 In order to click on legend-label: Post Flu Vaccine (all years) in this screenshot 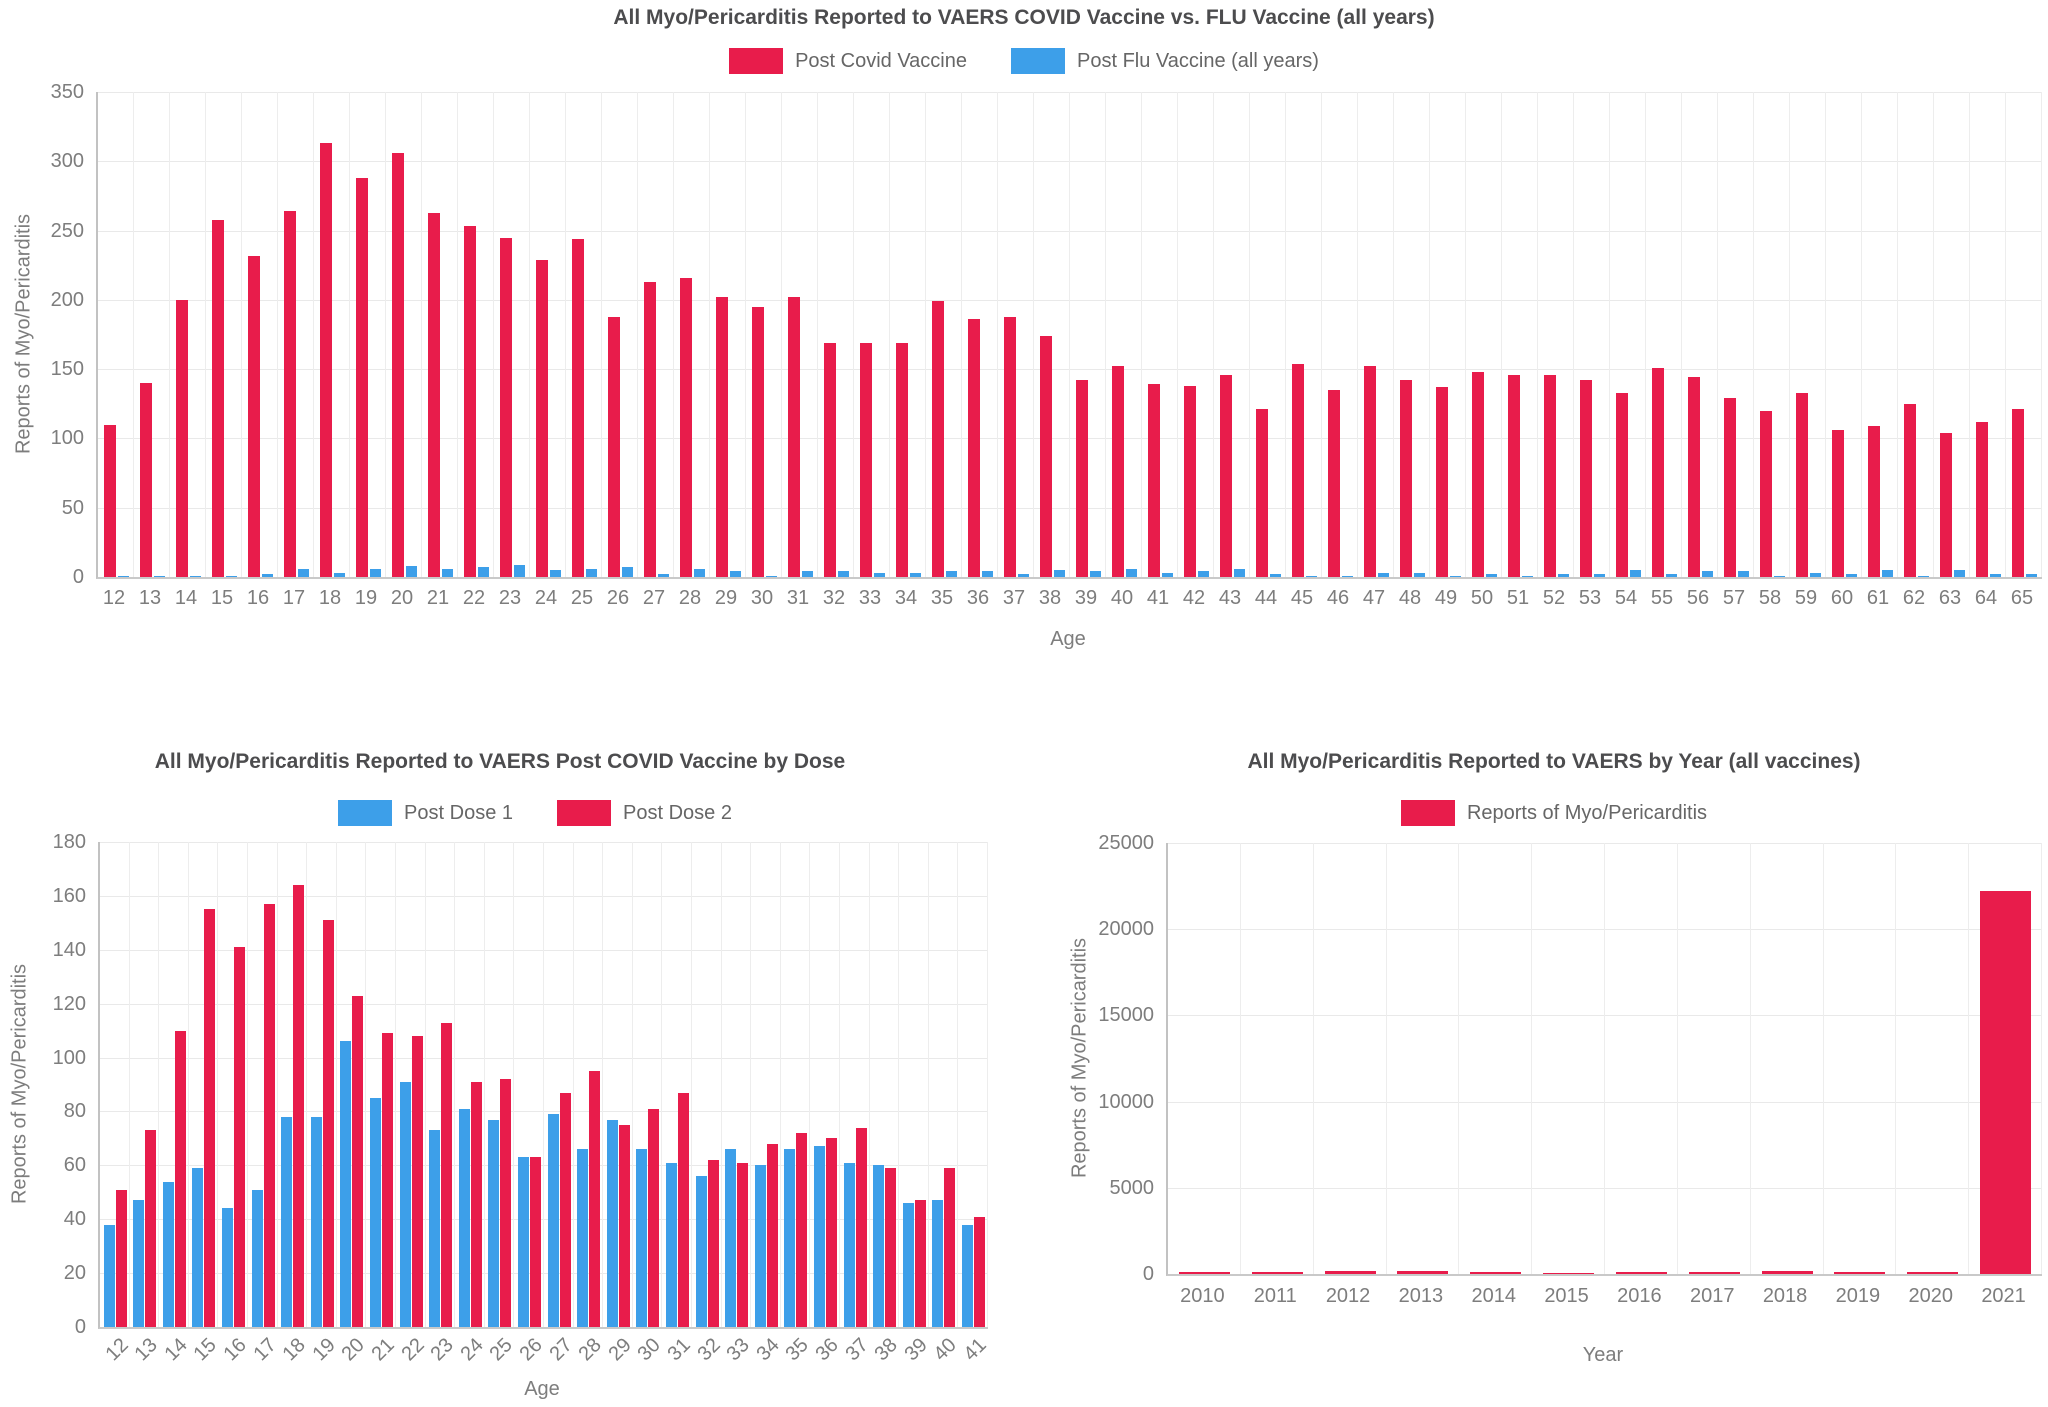, I will do `click(1198, 60)`.